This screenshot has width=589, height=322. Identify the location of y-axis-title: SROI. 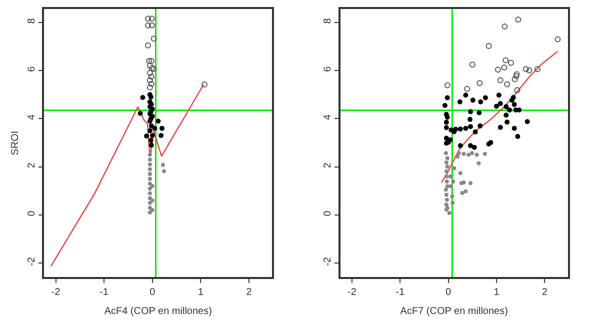
(15, 143).